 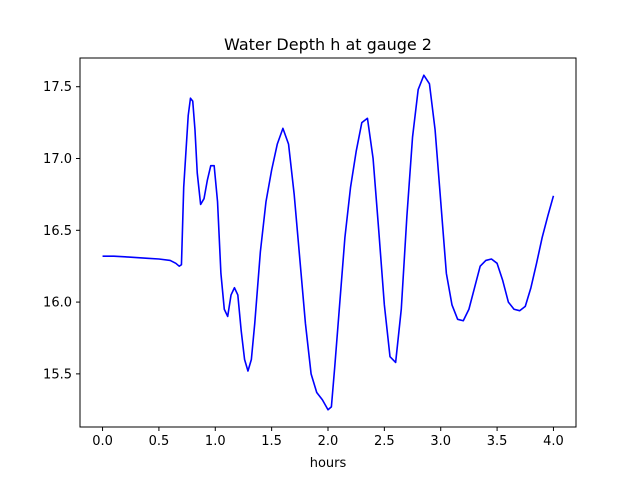 I want to click on x-axis-title: hours, so click(x=328, y=463).